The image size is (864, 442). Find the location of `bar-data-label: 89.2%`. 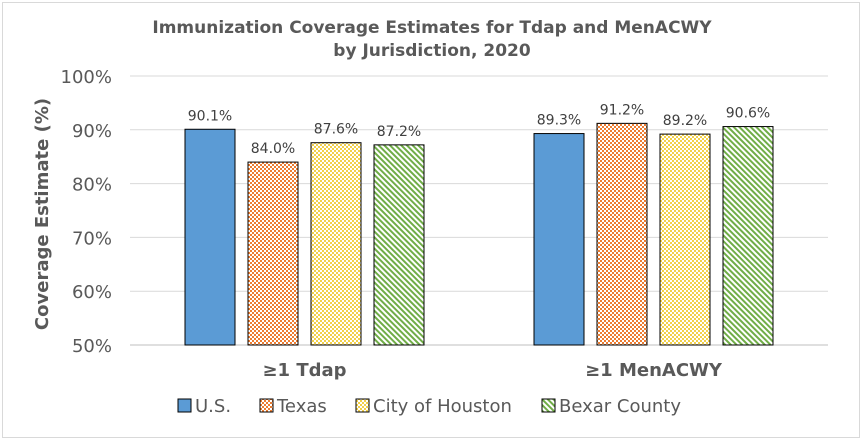

bar-data-label: 89.2% is located at coordinates (685, 121).